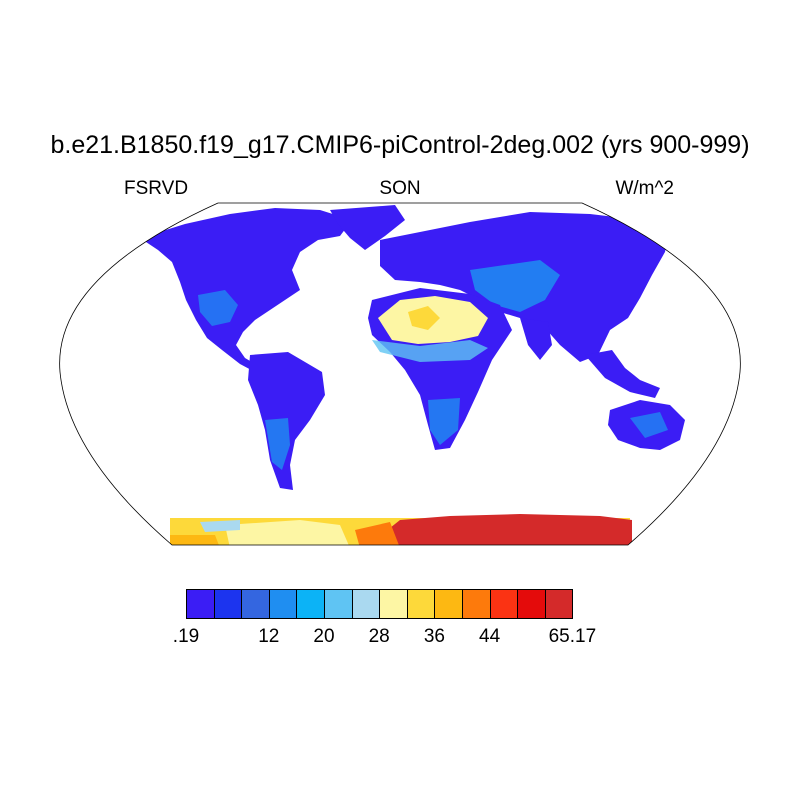 This screenshot has height=800, width=800. What do you see at coordinates (287, 532) in the screenshot?
I see `antarctica-peninsula-light` at bounding box center [287, 532].